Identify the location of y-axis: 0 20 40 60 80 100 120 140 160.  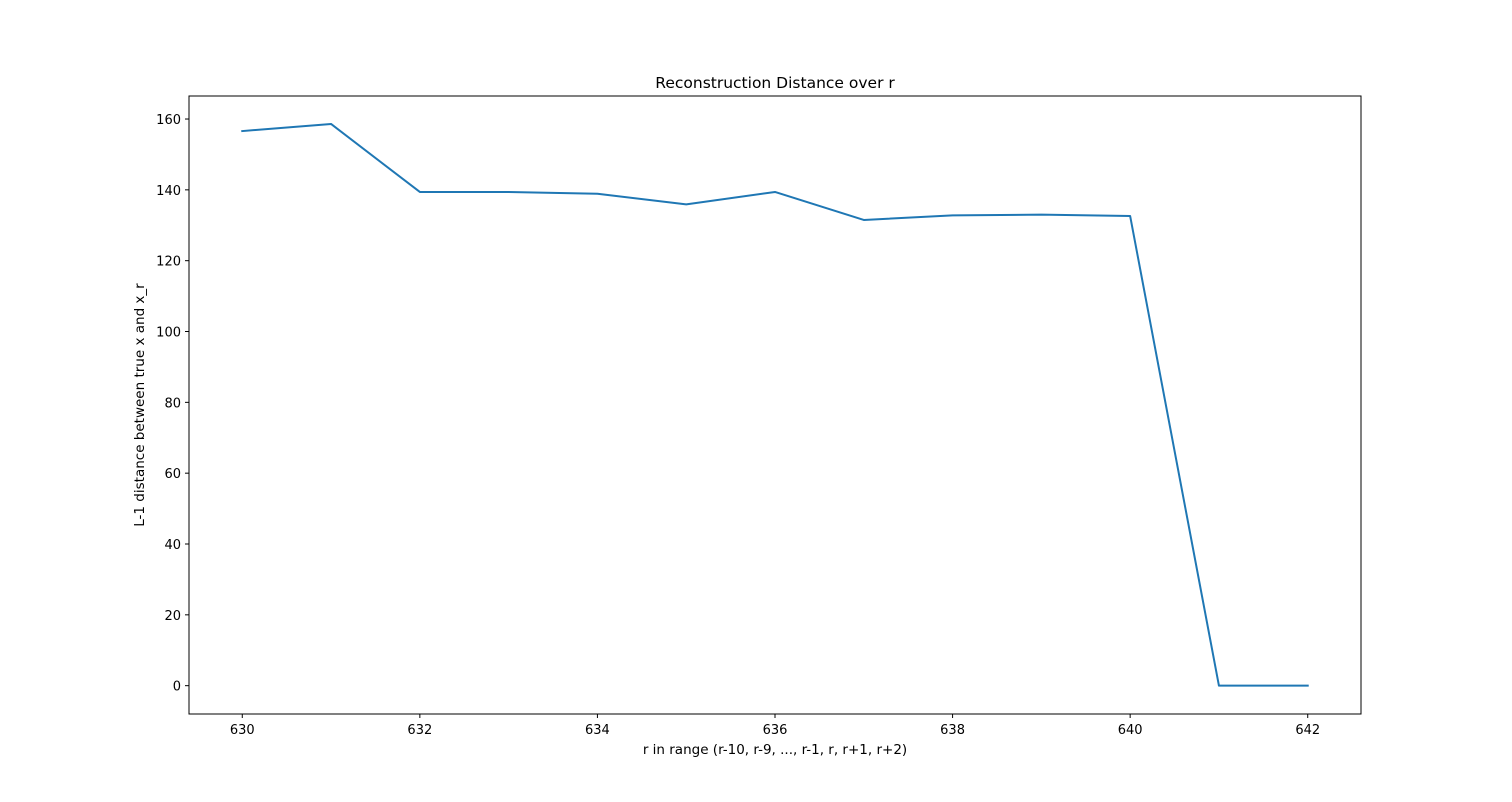
(172, 404).